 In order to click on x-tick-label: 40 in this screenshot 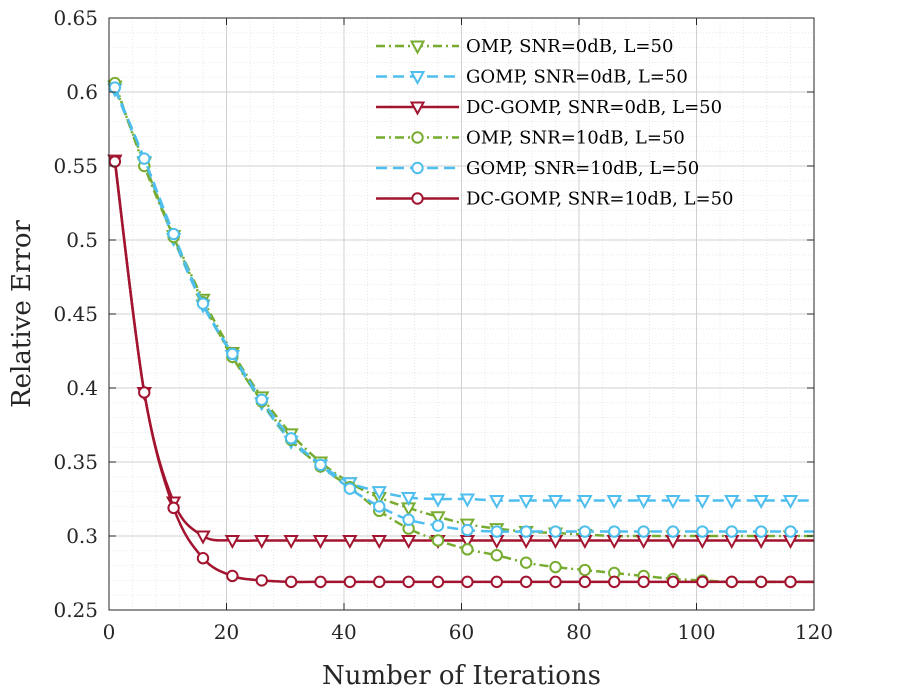, I will do `click(343, 632)`.